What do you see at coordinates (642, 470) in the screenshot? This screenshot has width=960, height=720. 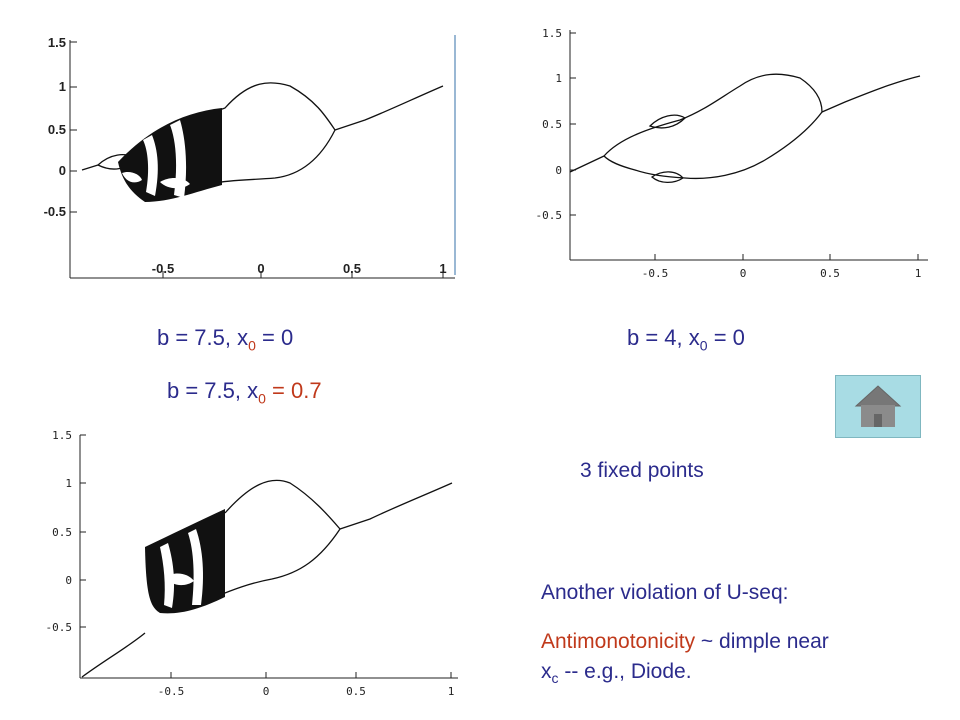 I see `fixed-points-note: 3 fixed points` at bounding box center [642, 470].